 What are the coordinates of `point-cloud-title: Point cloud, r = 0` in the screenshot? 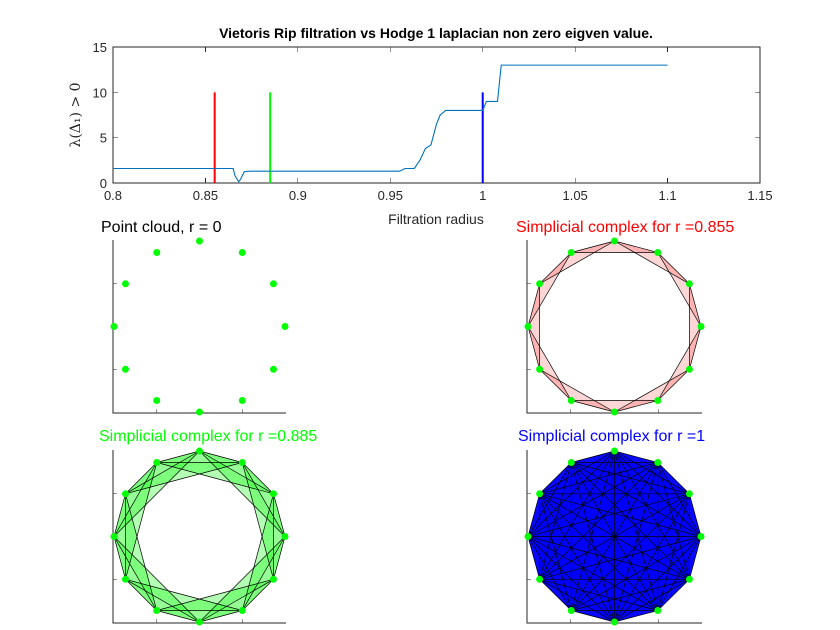 It's located at (161, 227).